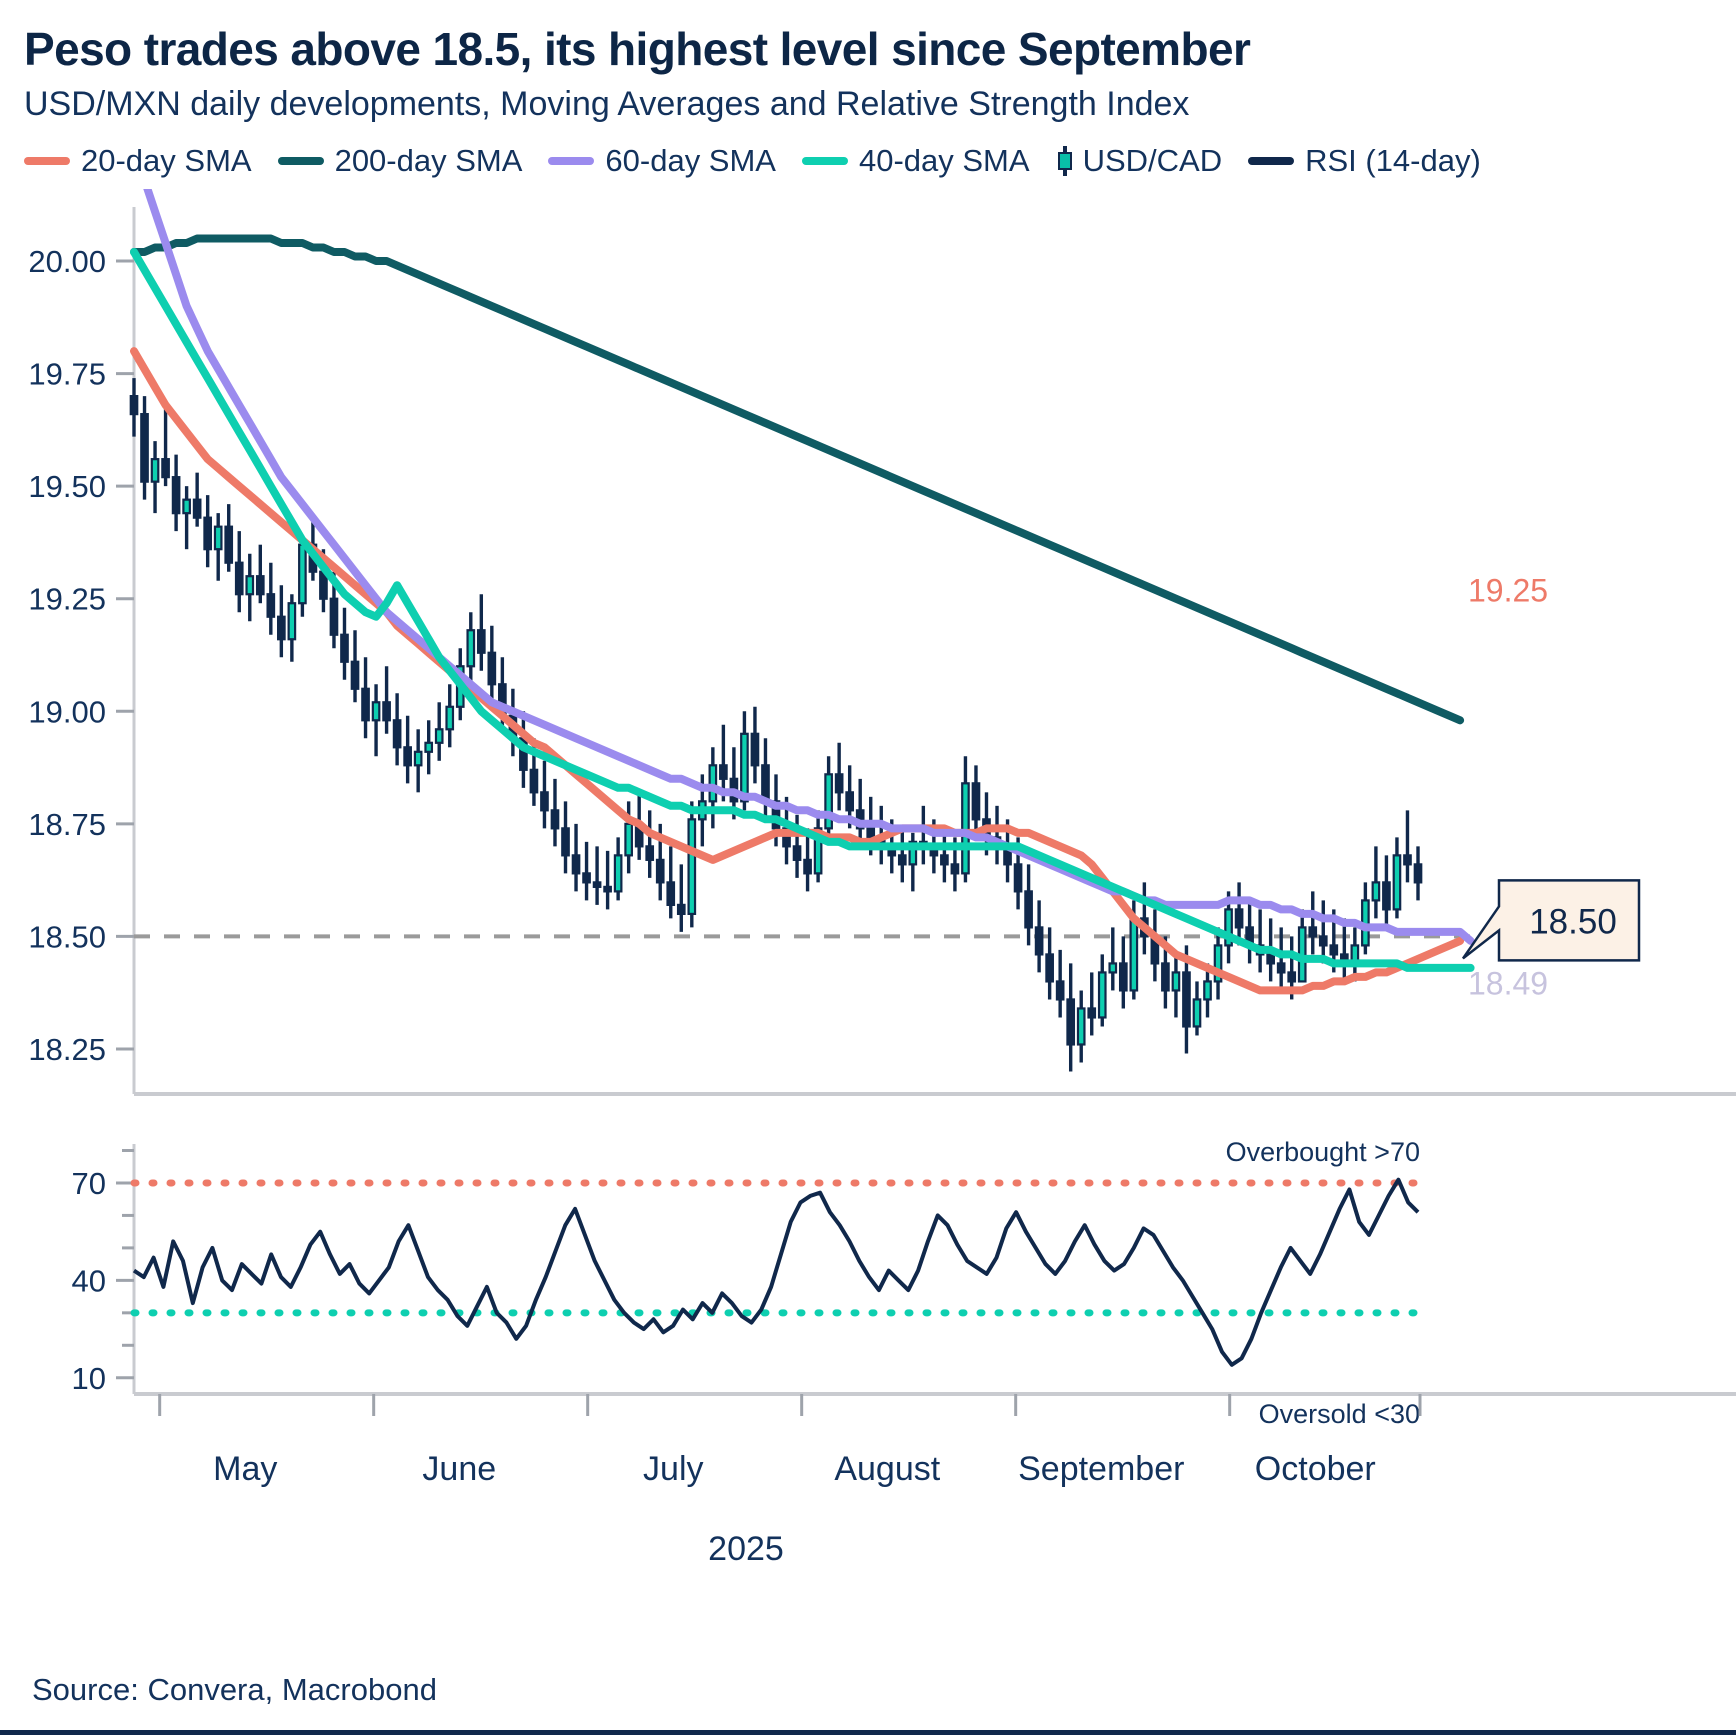 The width and height of the screenshot is (1736, 1735). Describe the element at coordinates (1139, 161) in the screenshot. I see `legend-item-usd-cad: USD/CAD` at that location.